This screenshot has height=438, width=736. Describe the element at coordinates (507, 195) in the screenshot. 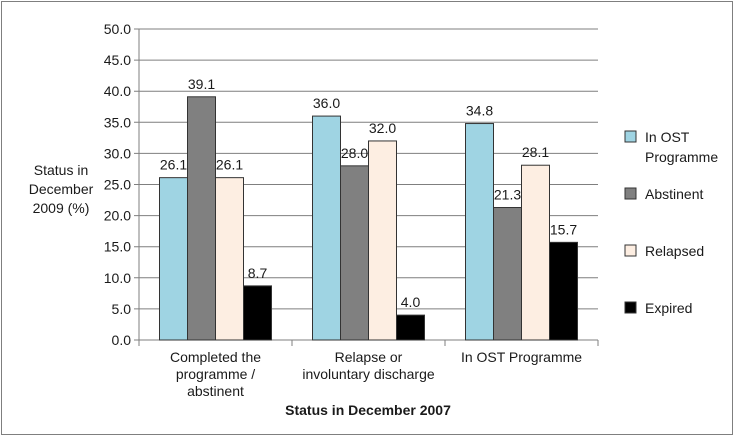

I see `data-label: 21.3` at that location.